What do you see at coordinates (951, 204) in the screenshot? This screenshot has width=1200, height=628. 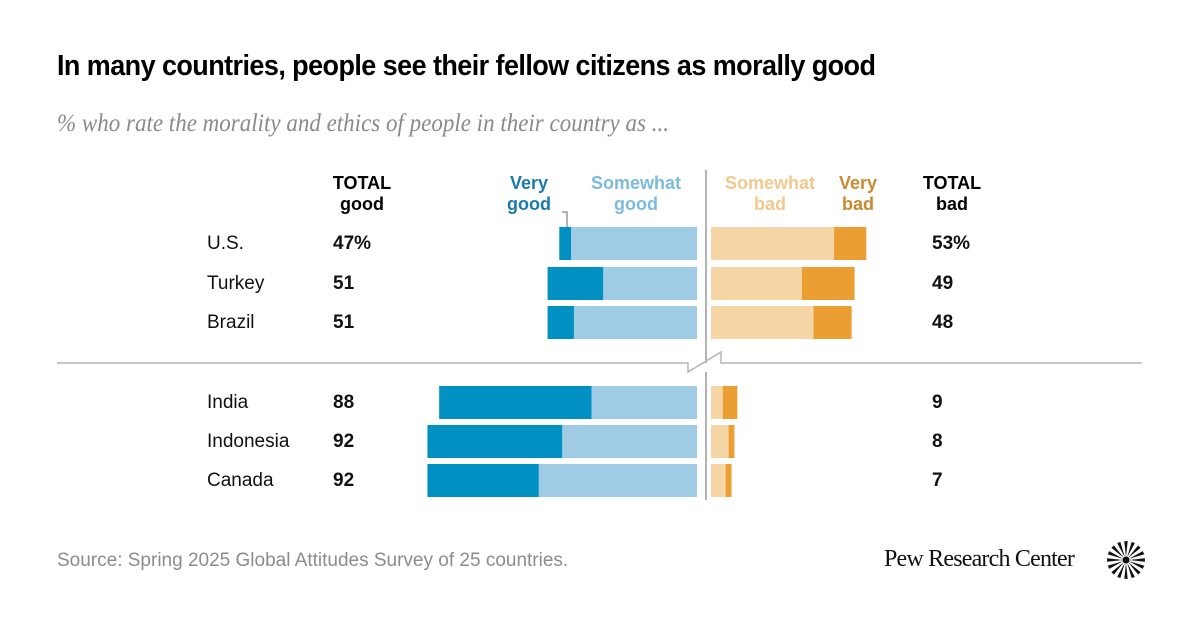 I see `header-total-bad-line2: bad` at bounding box center [951, 204].